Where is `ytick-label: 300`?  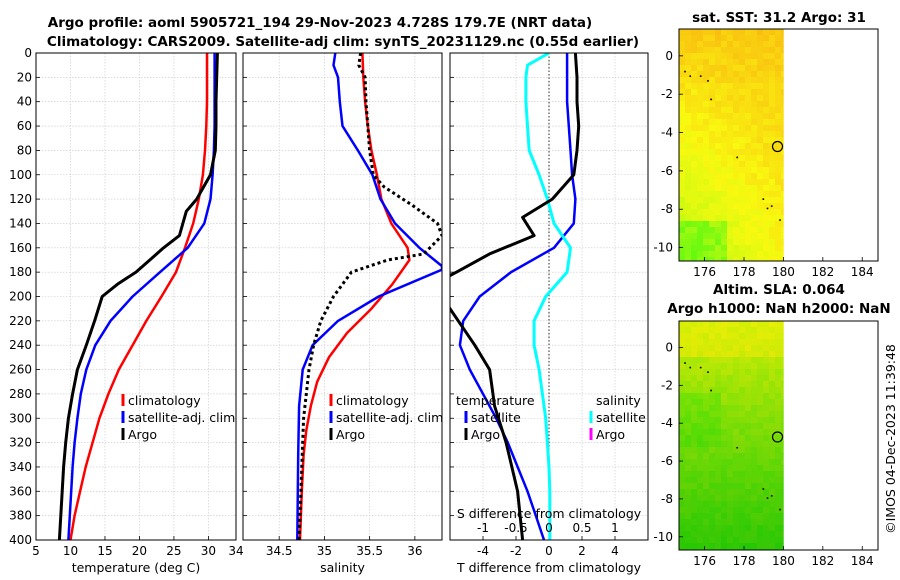 ytick-label: 300 is located at coordinates (20, 418).